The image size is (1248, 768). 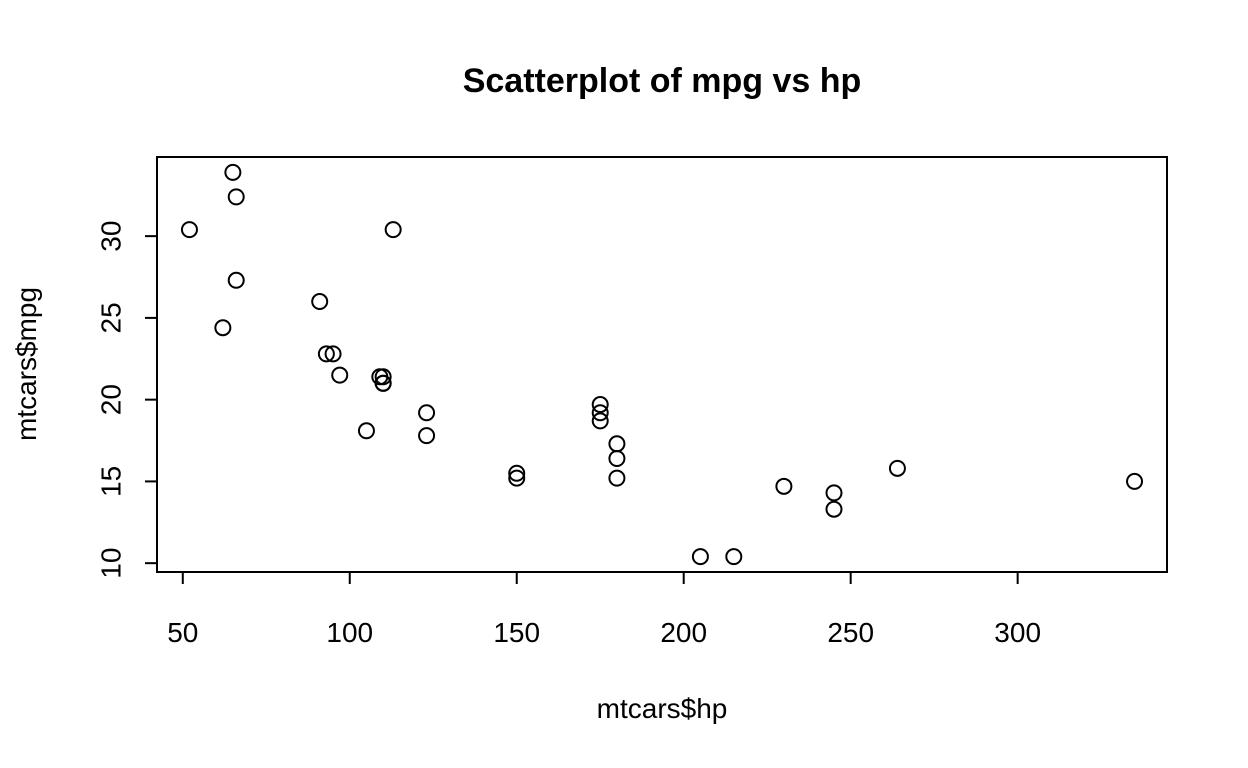 I want to click on chart-title: Scatterplot of mpg vs hp, so click(x=662, y=81).